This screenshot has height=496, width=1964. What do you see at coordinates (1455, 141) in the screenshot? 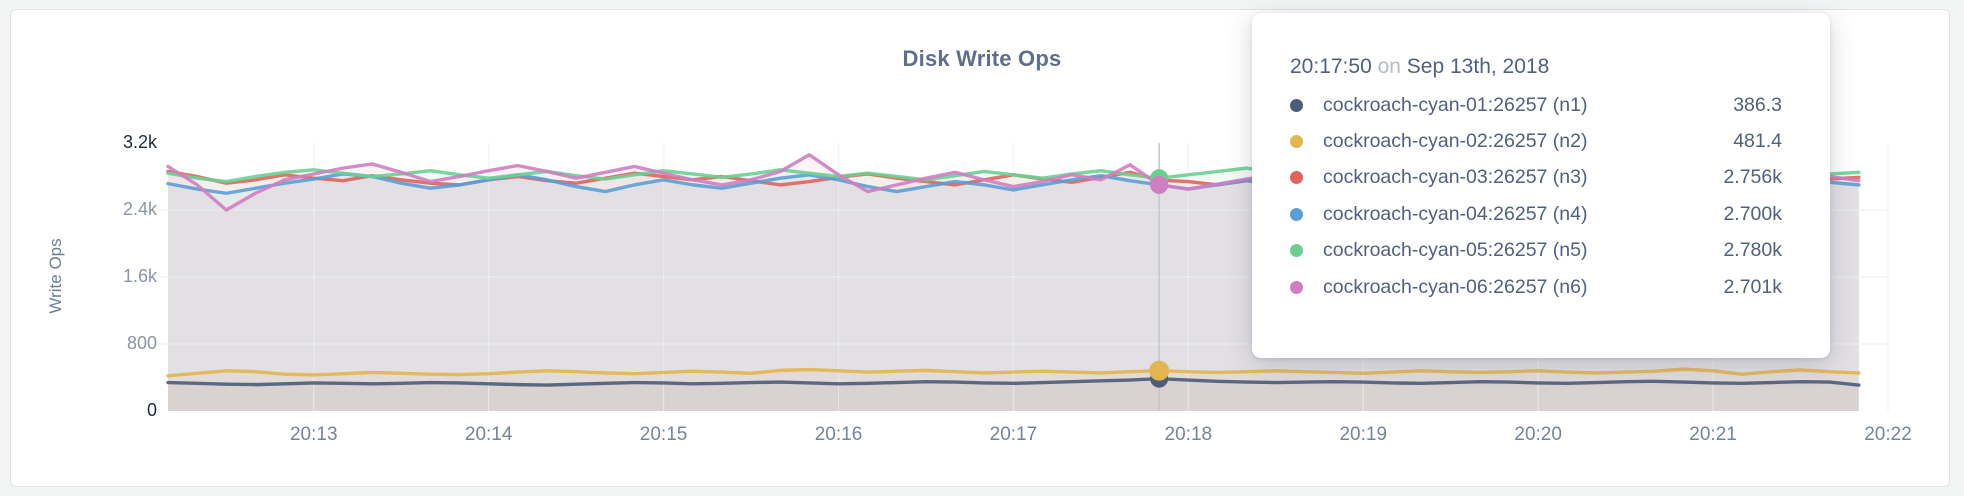
I see `tooltip-series-name: cockroach-cyan-02:26257 (n2)` at bounding box center [1455, 141].